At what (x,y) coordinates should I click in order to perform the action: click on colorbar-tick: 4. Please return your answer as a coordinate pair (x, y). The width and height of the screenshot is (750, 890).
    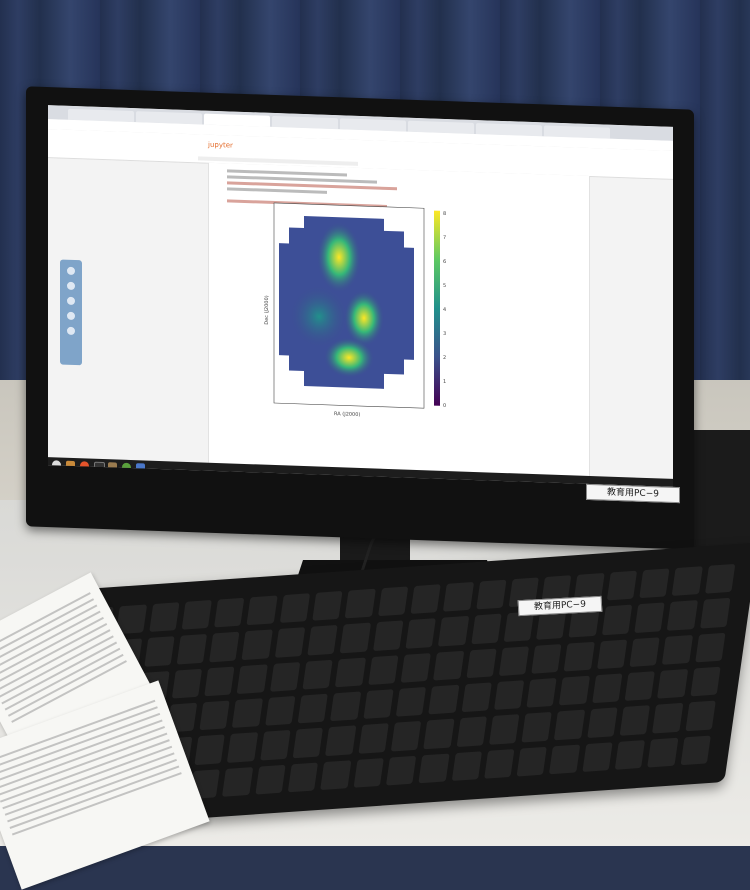
    Looking at the image, I should click on (444, 310).